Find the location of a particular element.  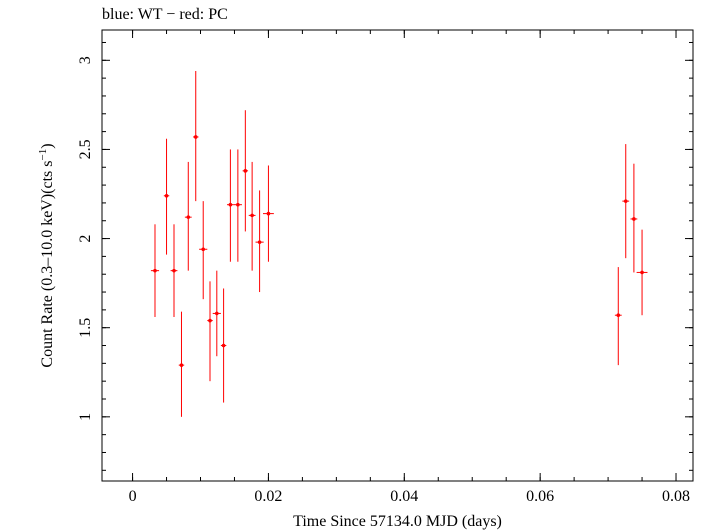

x-tick-label: 0.08 is located at coordinates (676, 496).